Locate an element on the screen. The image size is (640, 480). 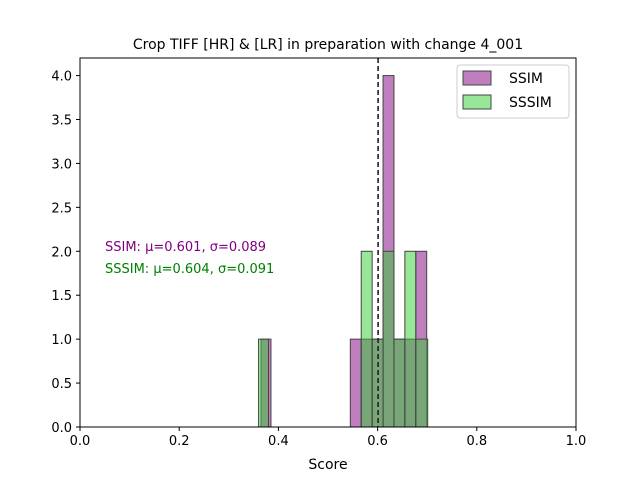
y-tick-label: 4.0 is located at coordinates (61, 77).